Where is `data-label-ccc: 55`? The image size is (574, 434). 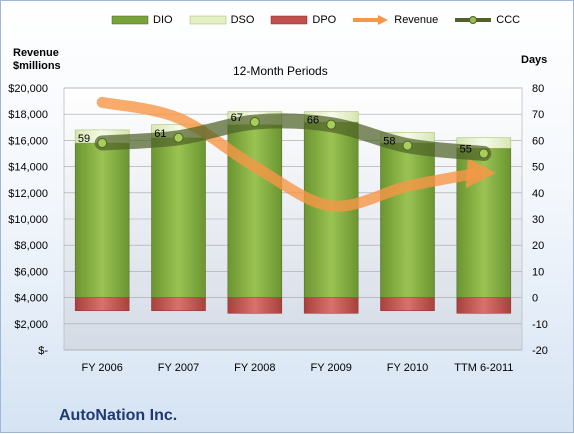
data-label-ccc: 55 is located at coordinates (466, 150).